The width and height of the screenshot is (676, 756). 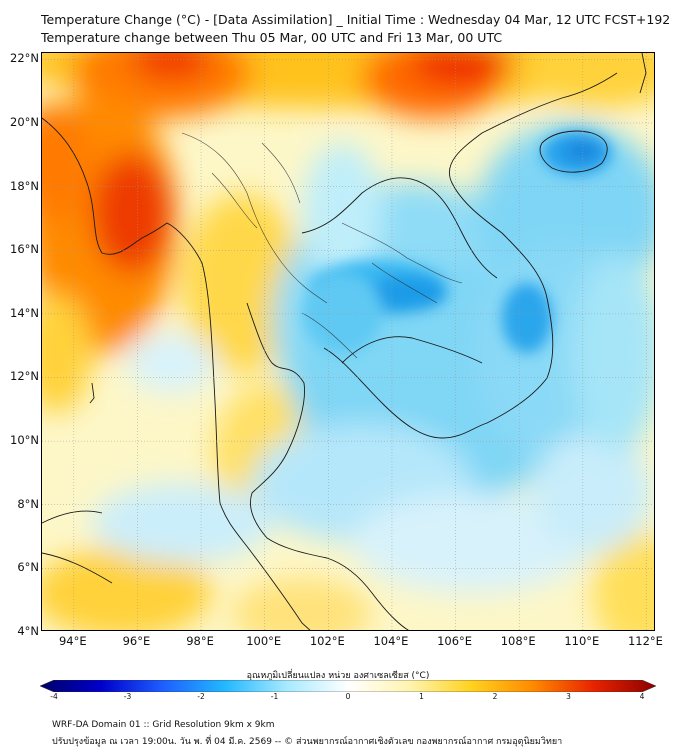 What do you see at coordinates (391, 641) in the screenshot?
I see `lon-tick-label: 104°E` at bounding box center [391, 641].